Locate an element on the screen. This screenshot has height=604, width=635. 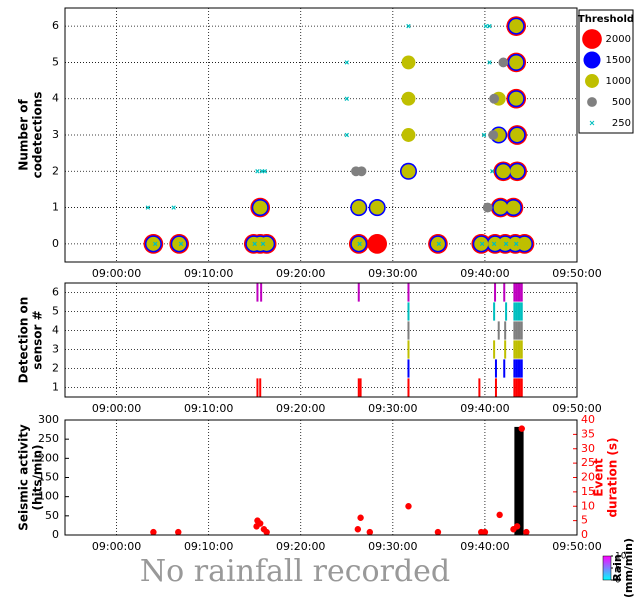
x-tick-label: 09:20:00 is located at coordinates (300, 546).